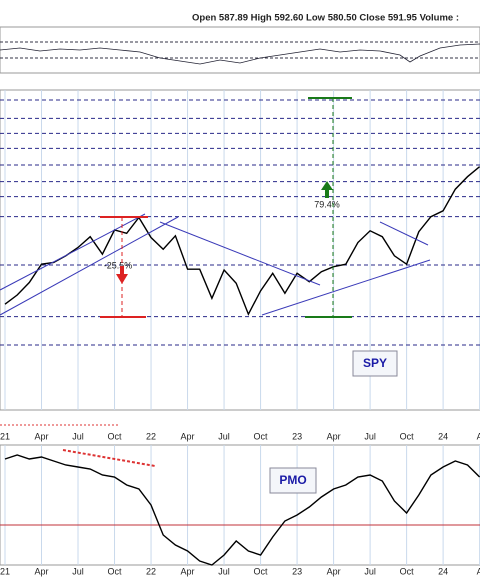 This screenshot has width=480, height=578. I want to click on indicator-label: PMO, so click(292, 480).